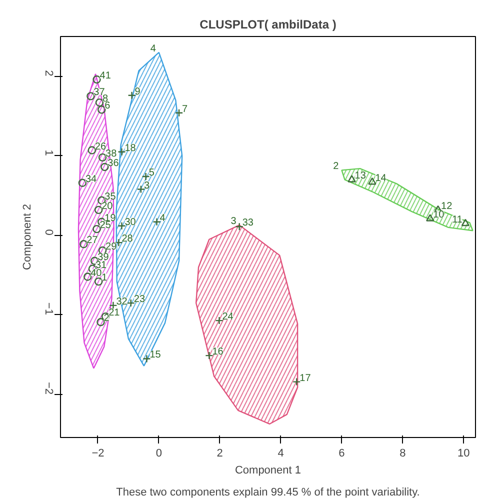 The image size is (481, 503). Describe the element at coordinates (281, 454) in the screenshot. I see `x-tick-label: 4` at that location.